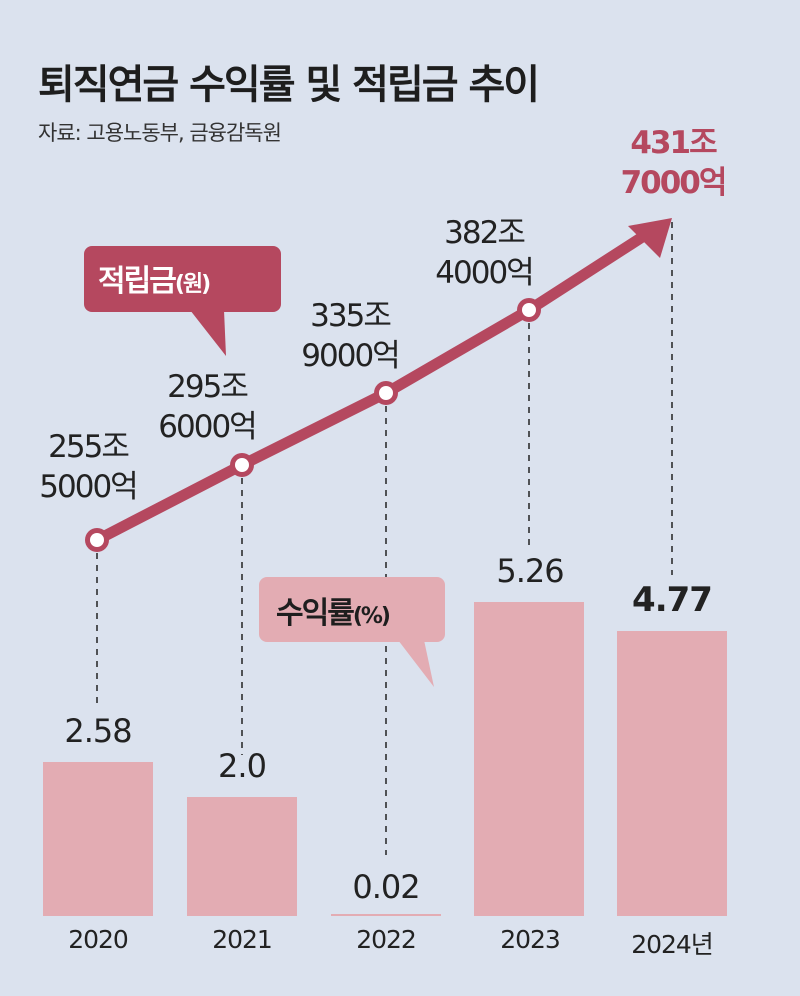 This screenshot has width=800, height=996. What do you see at coordinates (386, 915) in the screenshot?
I see `bar-2022` at bounding box center [386, 915].